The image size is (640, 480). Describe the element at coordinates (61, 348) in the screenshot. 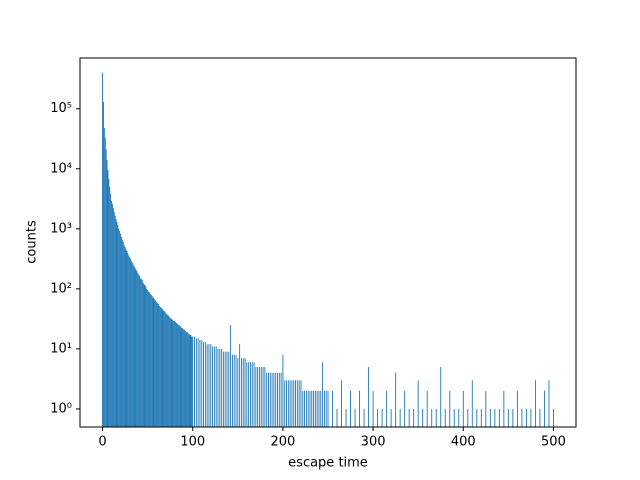

I see `y-tick-label: 10¹` at that location.